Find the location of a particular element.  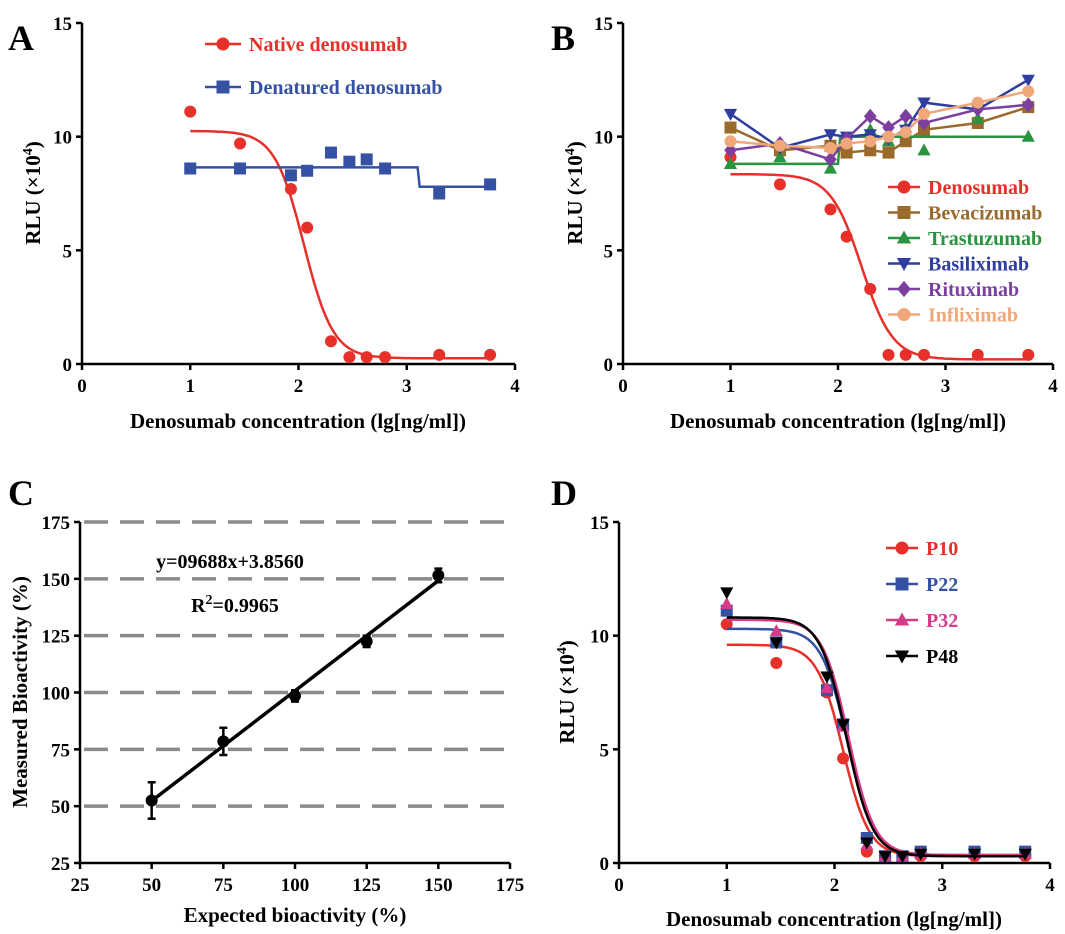

legend-item-native-denosumab: Native denosumab is located at coordinates (306, 45).